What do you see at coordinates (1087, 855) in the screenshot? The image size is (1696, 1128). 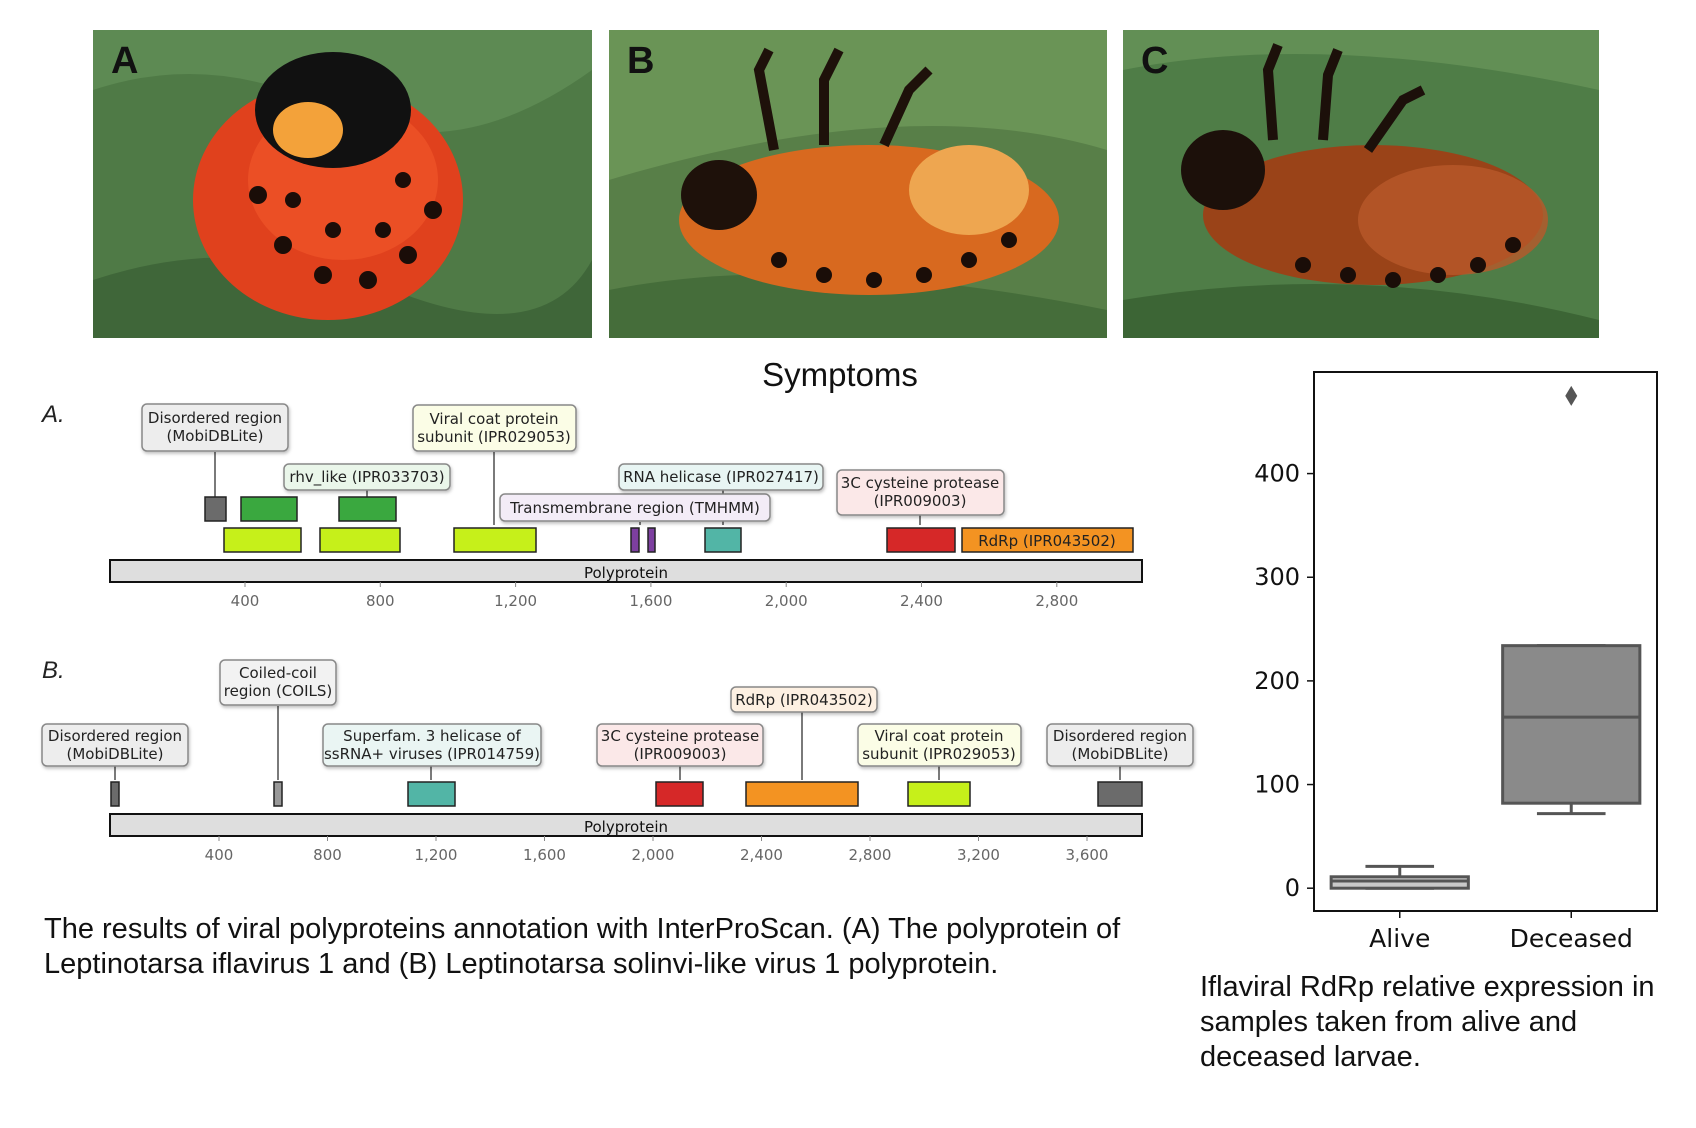 I see `axis-tick-label: 3,600` at bounding box center [1087, 855].